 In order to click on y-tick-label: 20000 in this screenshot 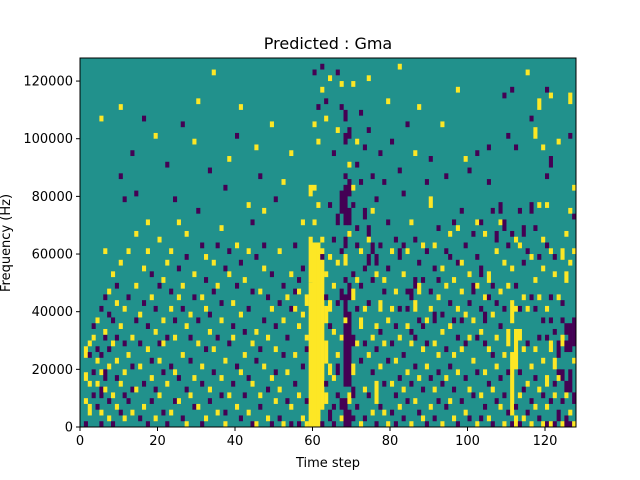, I will do `click(52, 370)`.